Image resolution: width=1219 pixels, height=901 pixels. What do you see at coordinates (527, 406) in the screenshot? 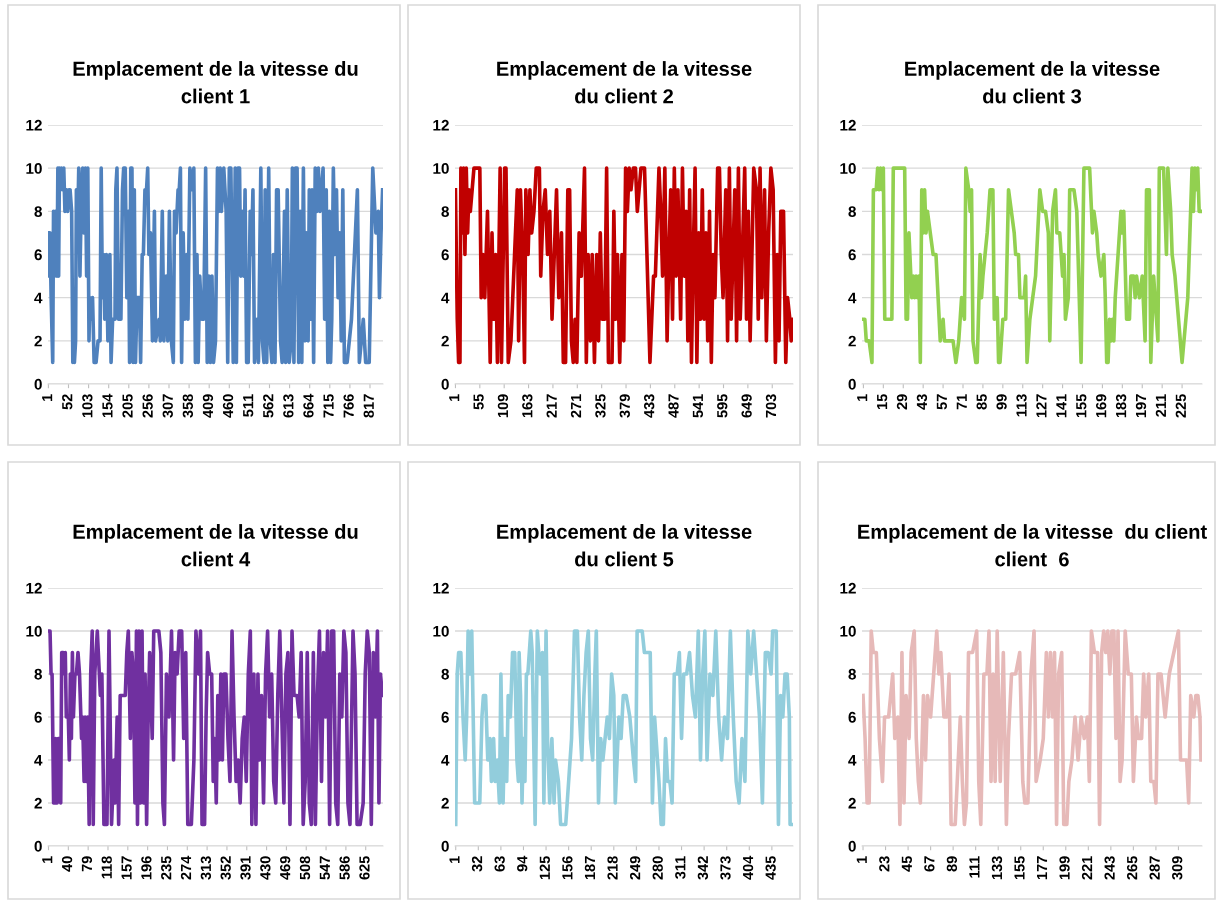
I see `x-tick-label: 163` at bounding box center [527, 406].